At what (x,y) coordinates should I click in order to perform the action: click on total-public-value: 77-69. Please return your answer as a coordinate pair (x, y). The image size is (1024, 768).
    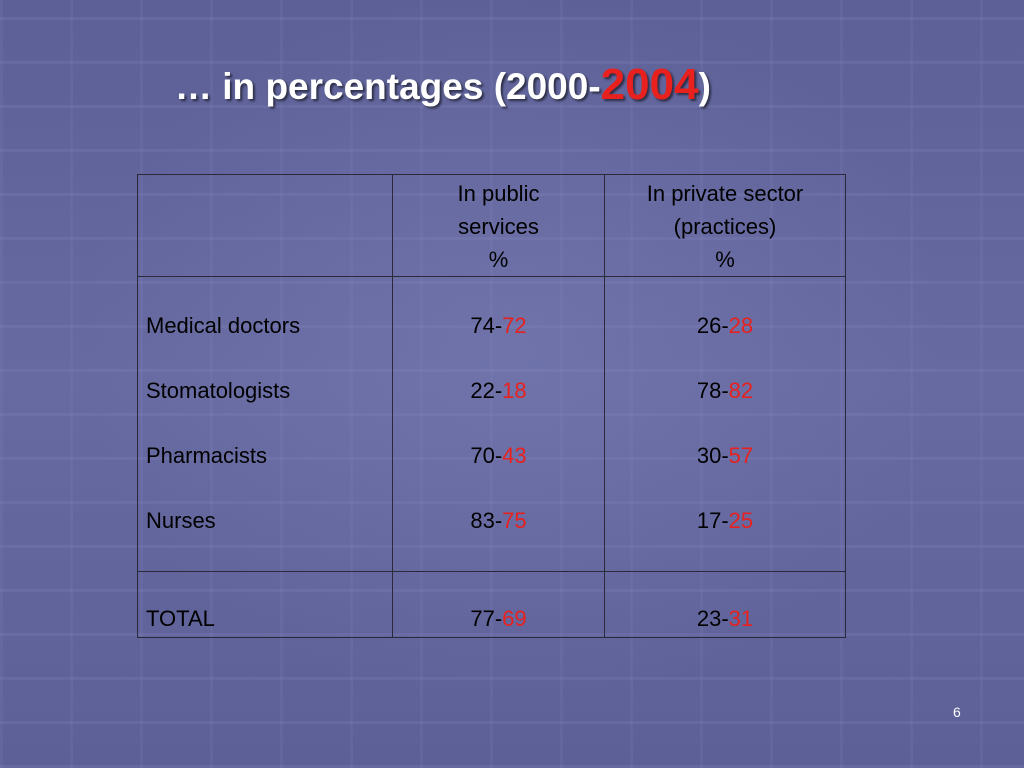
    Looking at the image, I should click on (498, 618).